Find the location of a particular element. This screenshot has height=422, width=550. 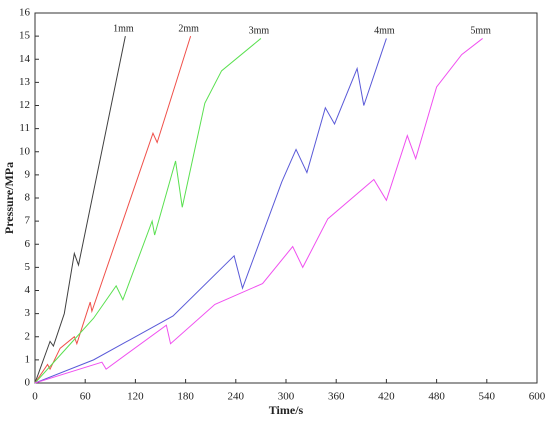

y-tick-label: 2 is located at coordinates (28, 336).